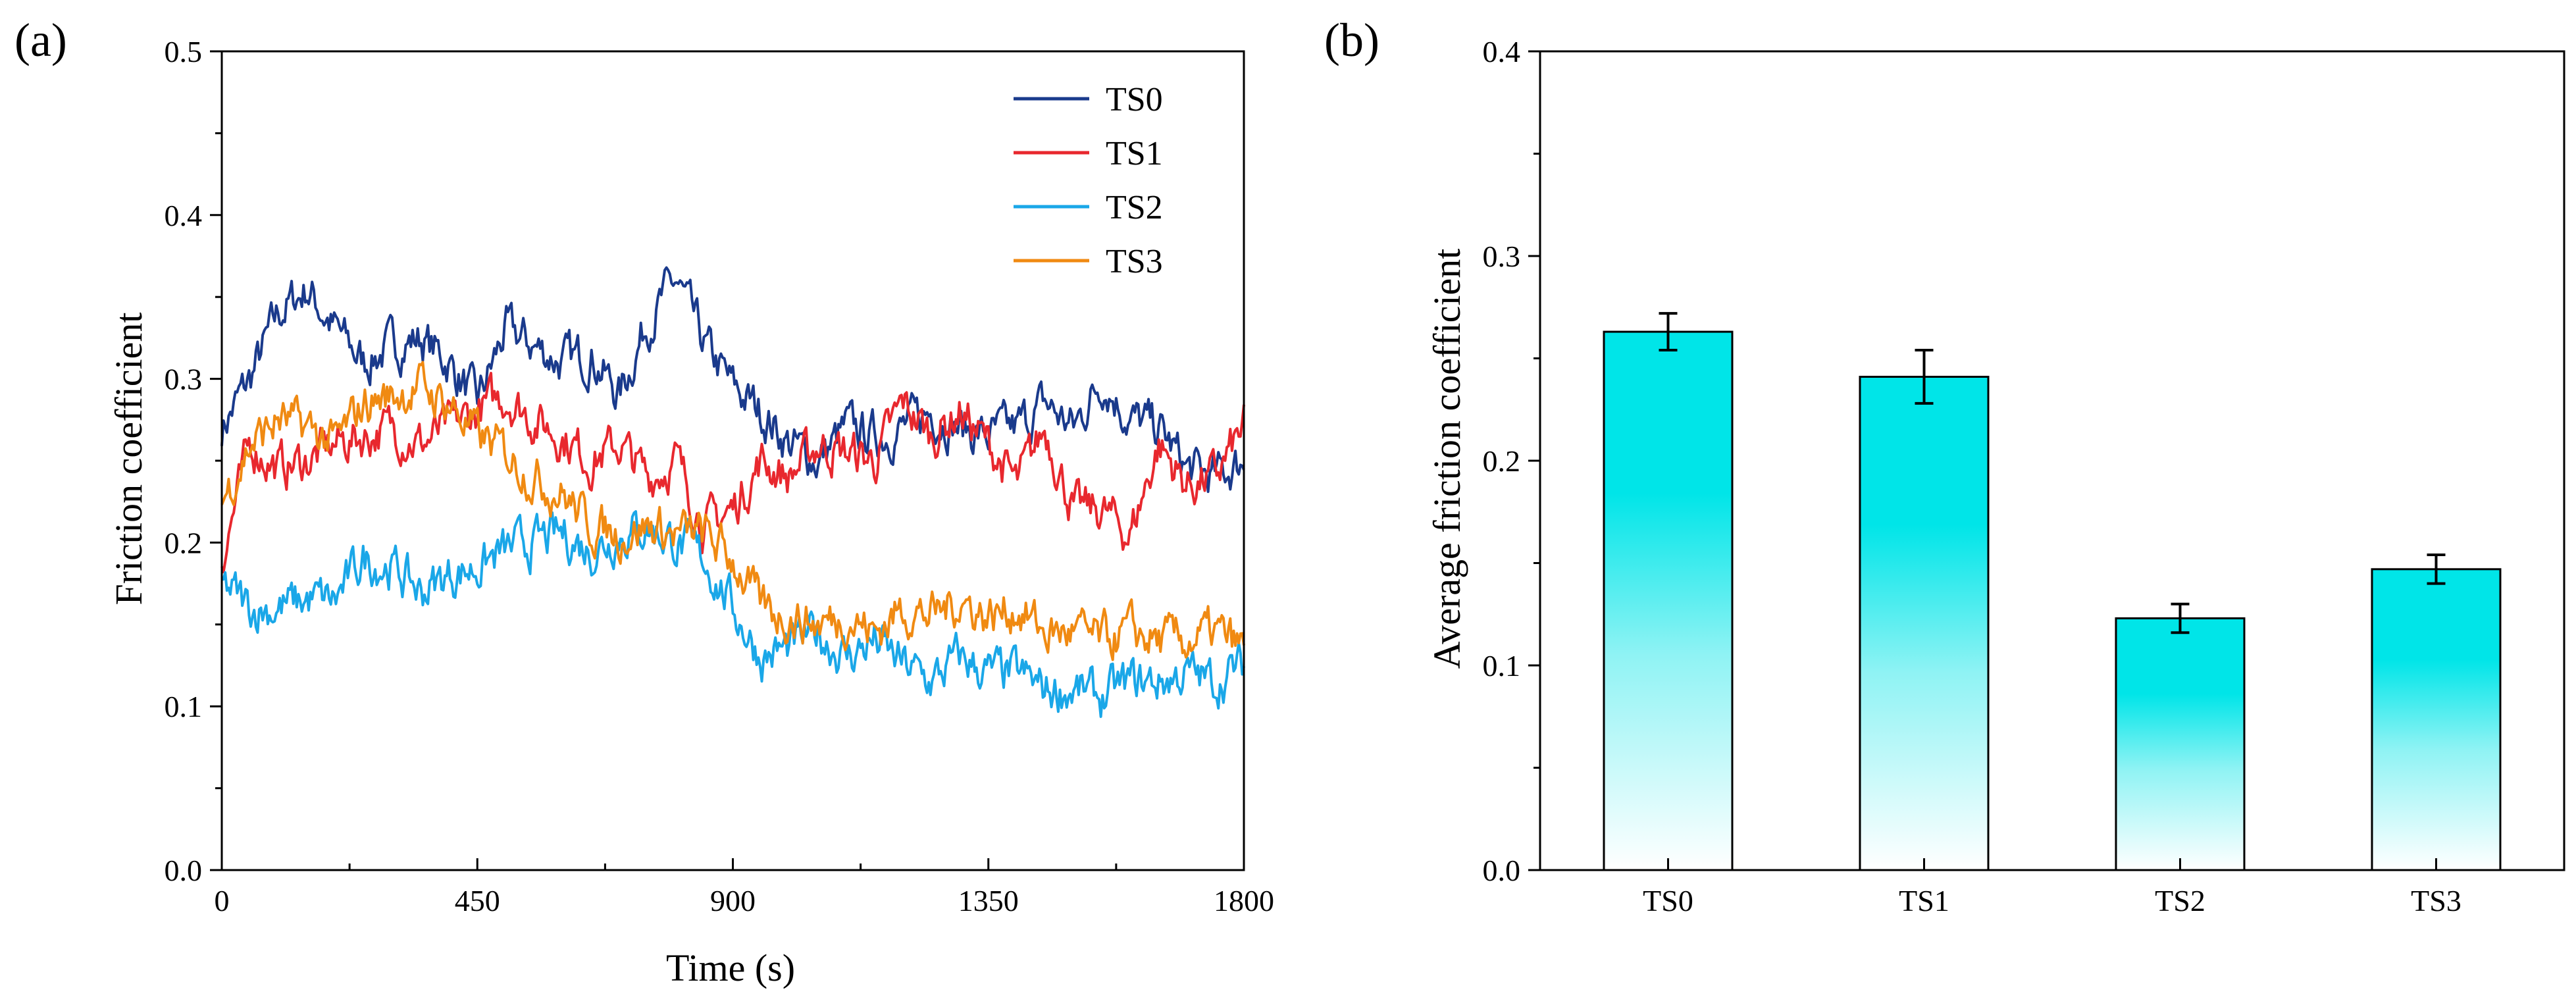  What do you see at coordinates (1244, 900) in the screenshot?
I see `x-tick-label: 1800` at bounding box center [1244, 900].